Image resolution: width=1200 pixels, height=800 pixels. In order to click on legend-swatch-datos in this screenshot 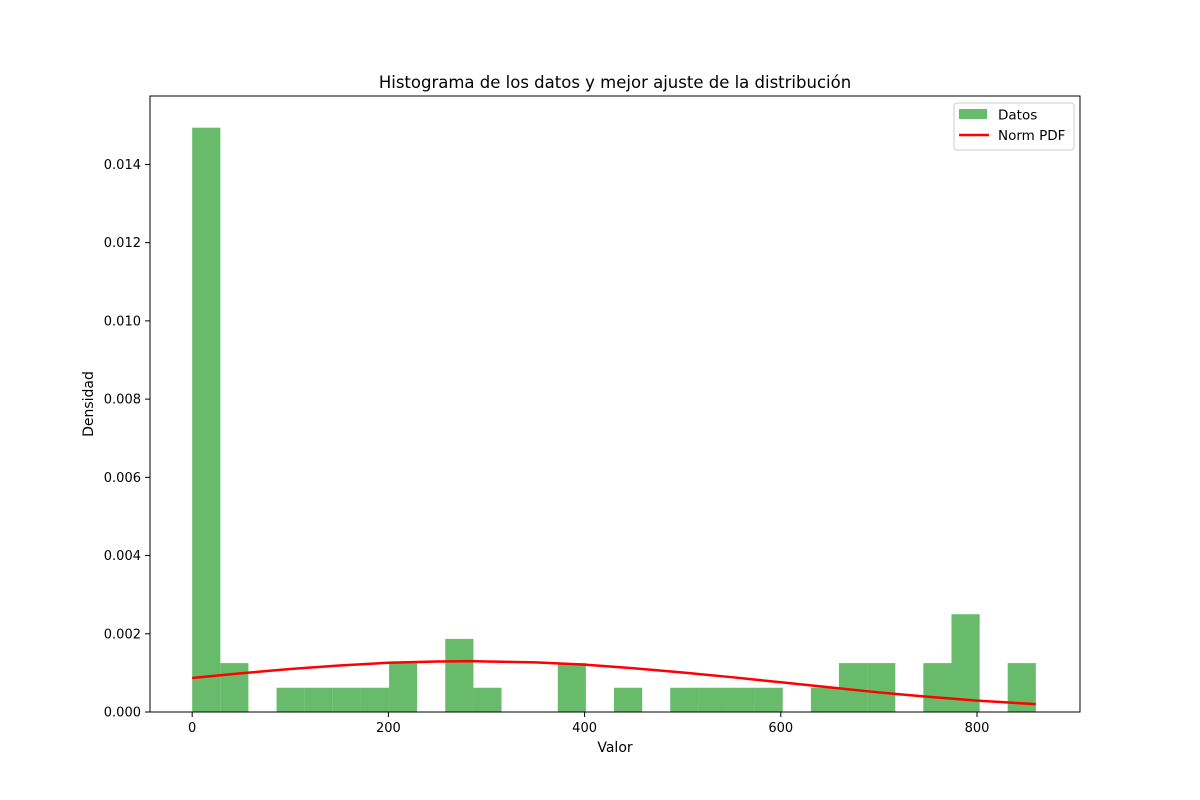, I will do `click(973, 114)`.